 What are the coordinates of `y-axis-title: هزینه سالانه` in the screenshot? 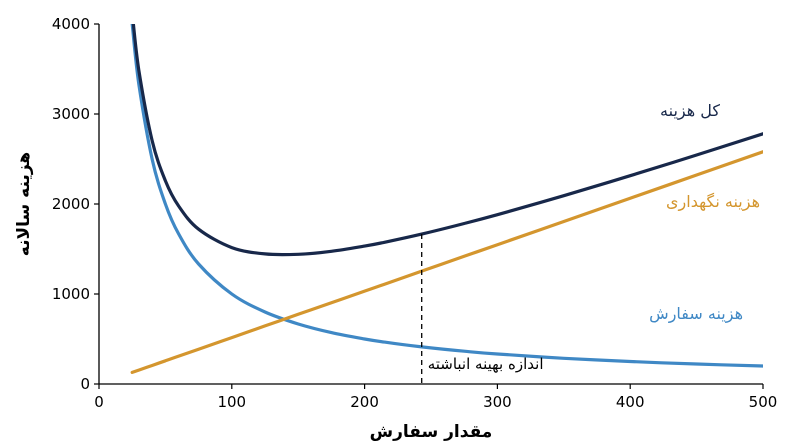 It's located at (24, 204).